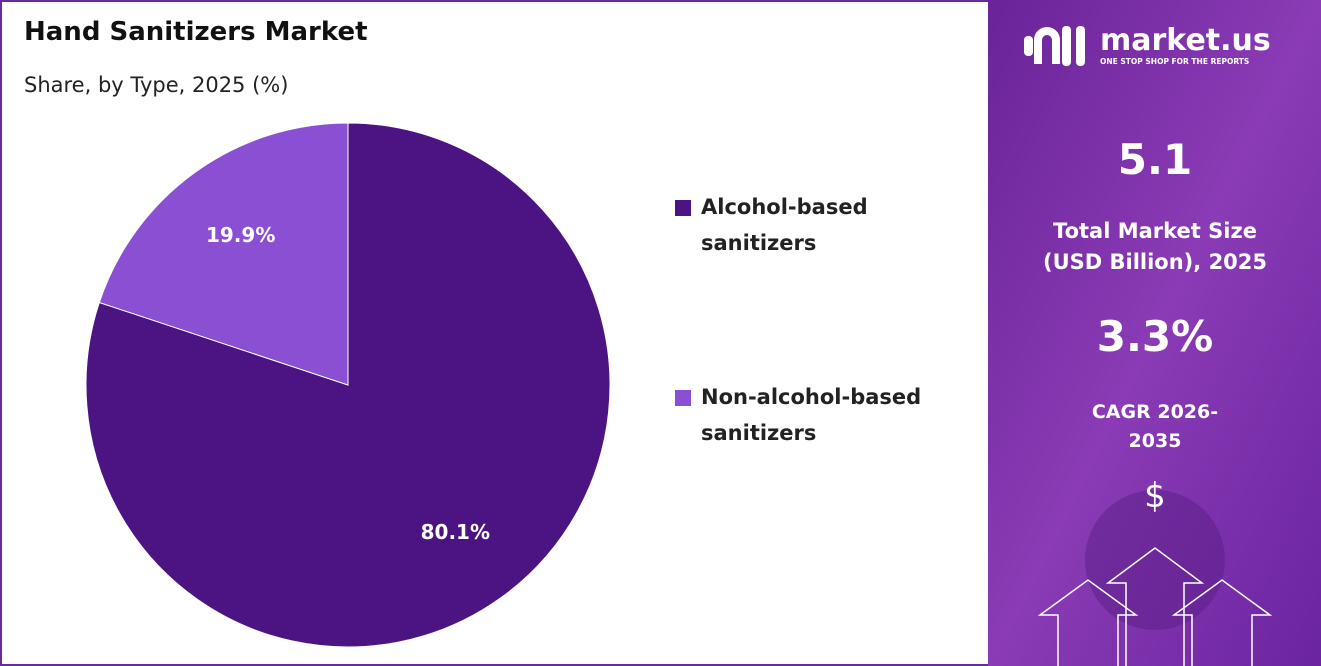 Image resolution: width=1321 pixels, height=666 pixels. I want to click on cagr: 3.3%, so click(1155, 336).